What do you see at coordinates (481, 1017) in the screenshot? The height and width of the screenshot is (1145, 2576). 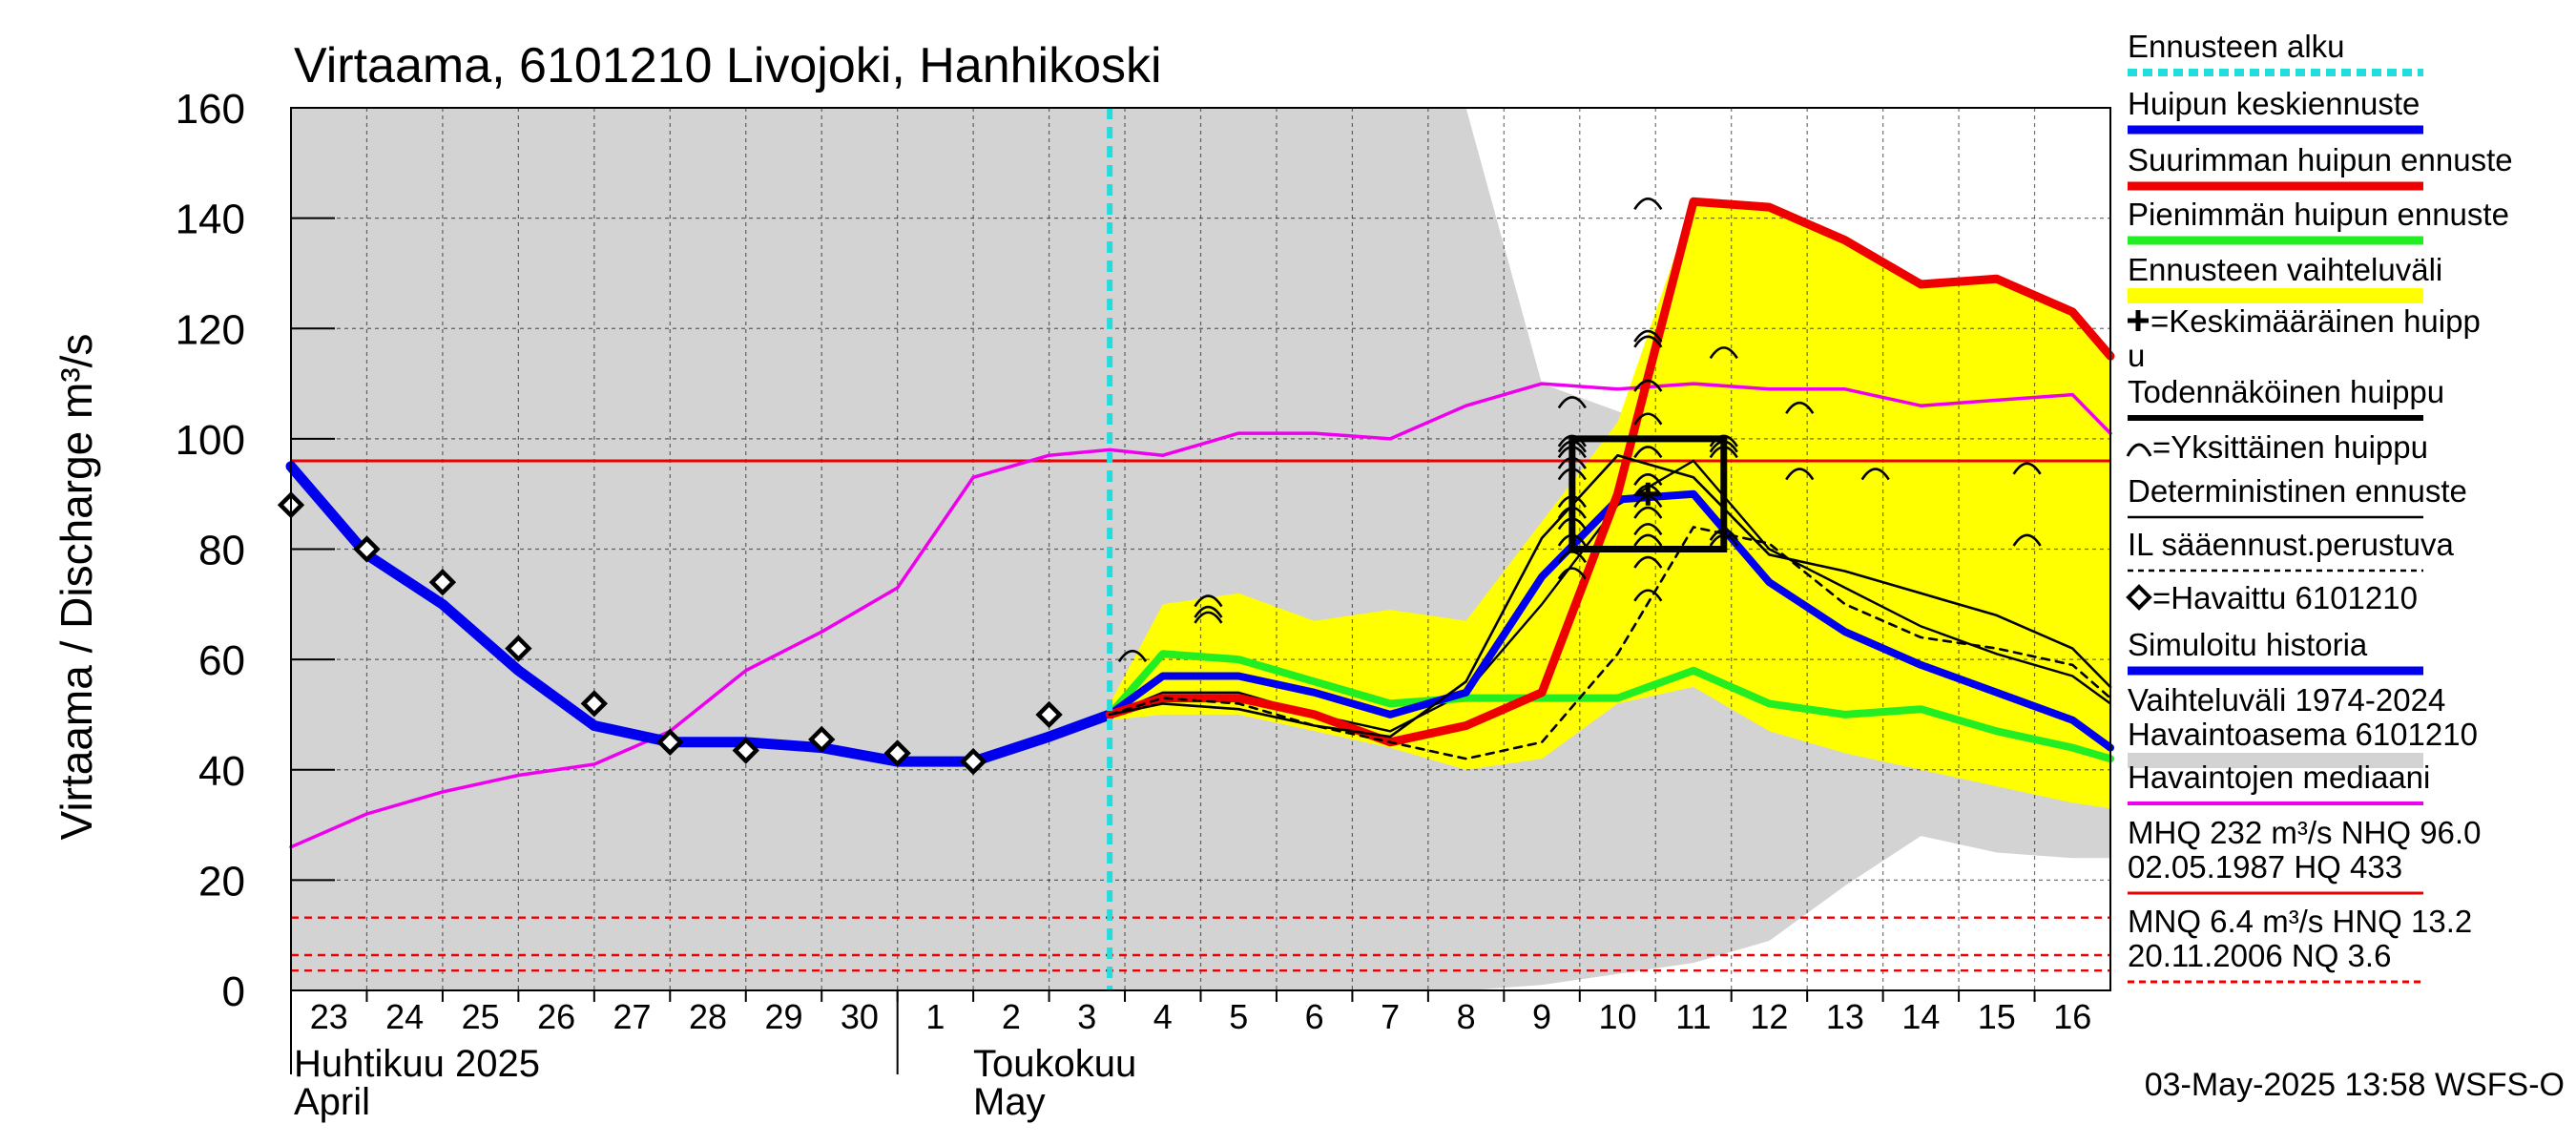 I see `x-tick-label: 25` at bounding box center [481, 1017].